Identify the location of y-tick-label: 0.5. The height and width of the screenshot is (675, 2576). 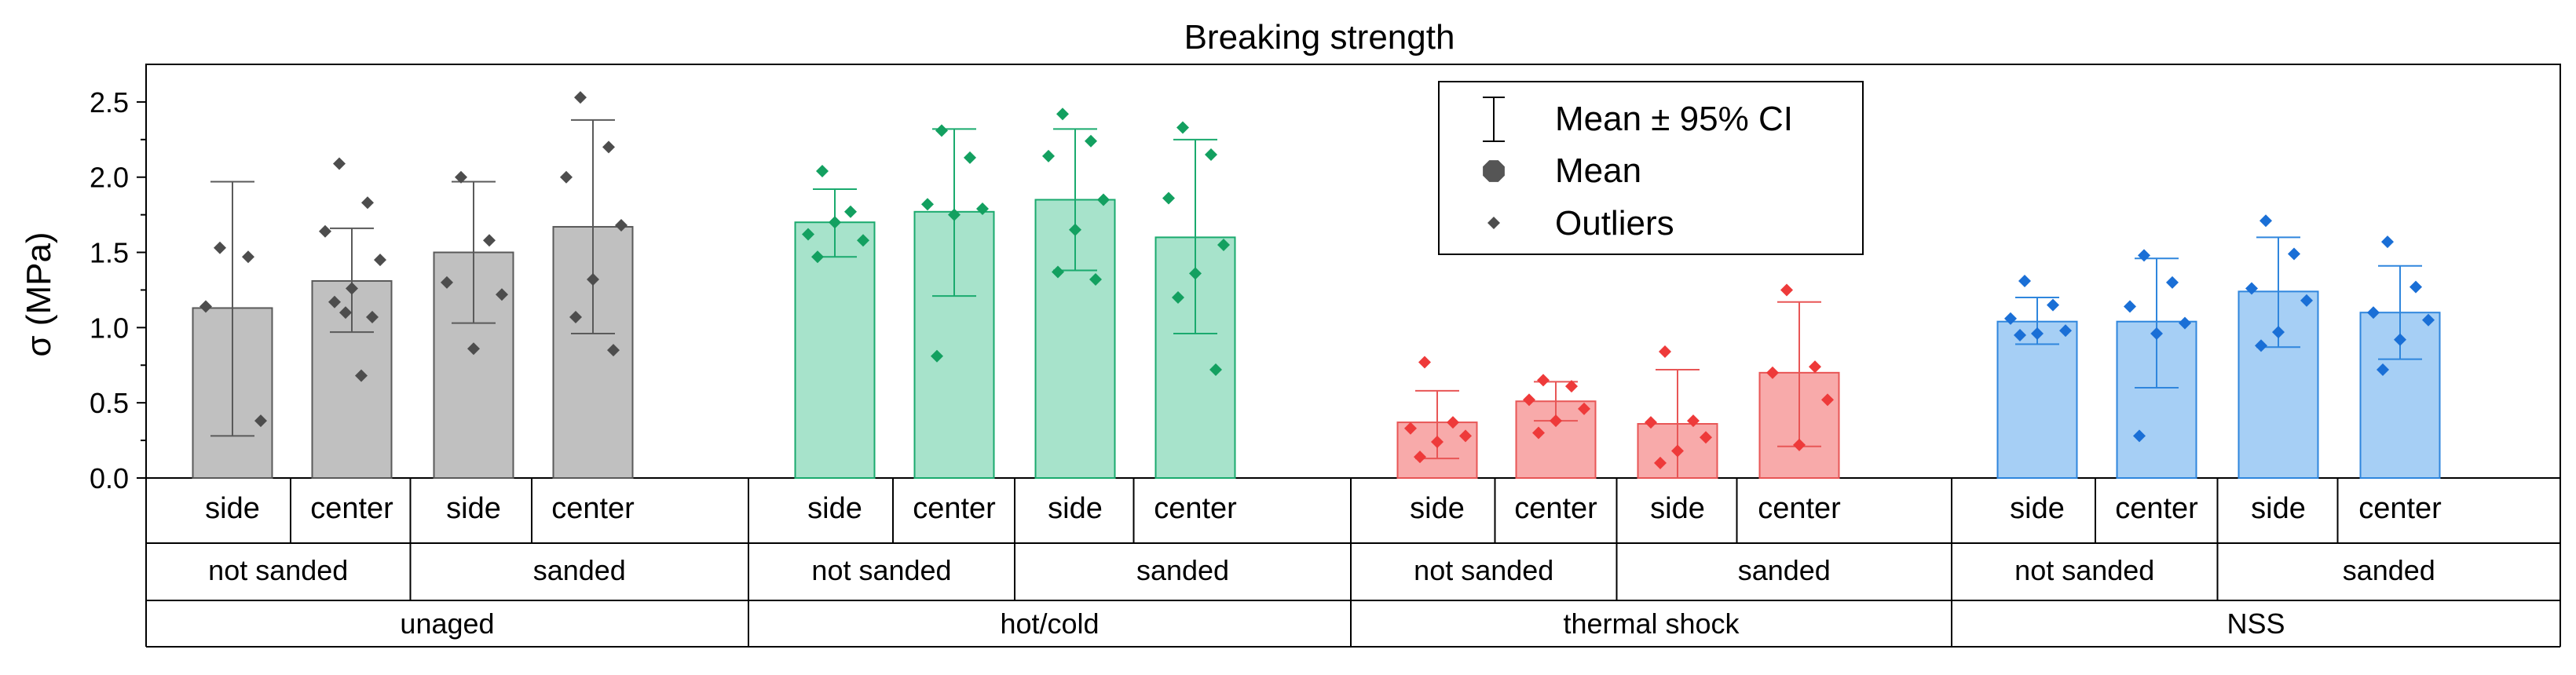
(110, 403).